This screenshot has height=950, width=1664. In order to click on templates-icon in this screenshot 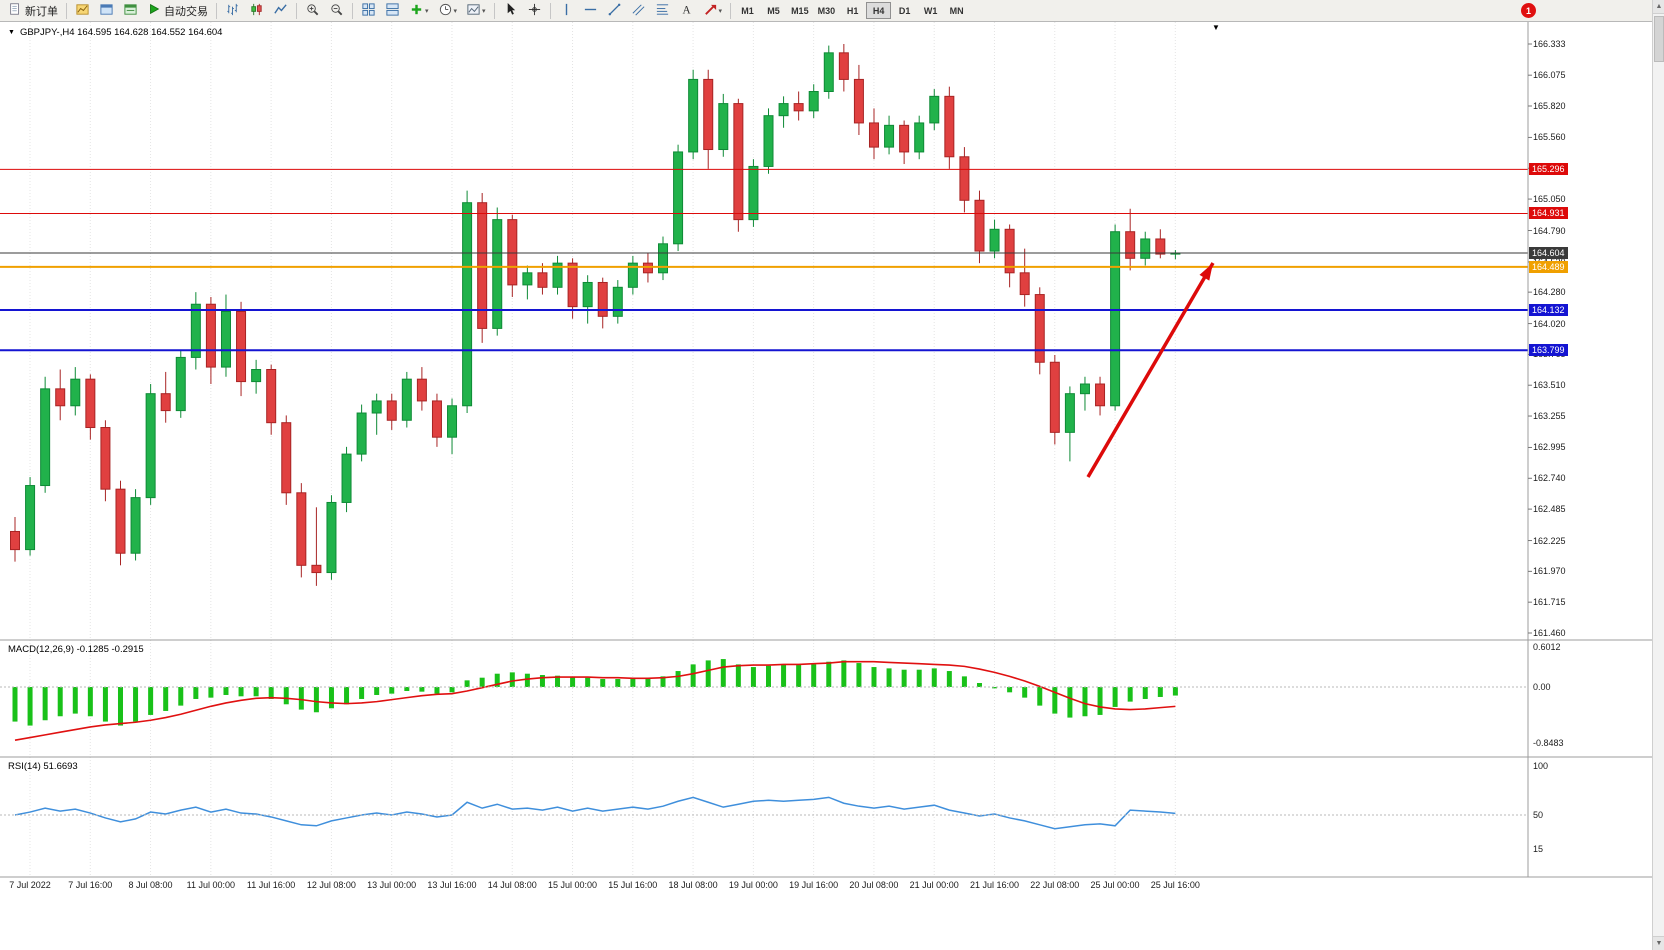, I will do `click(473, 11)`.